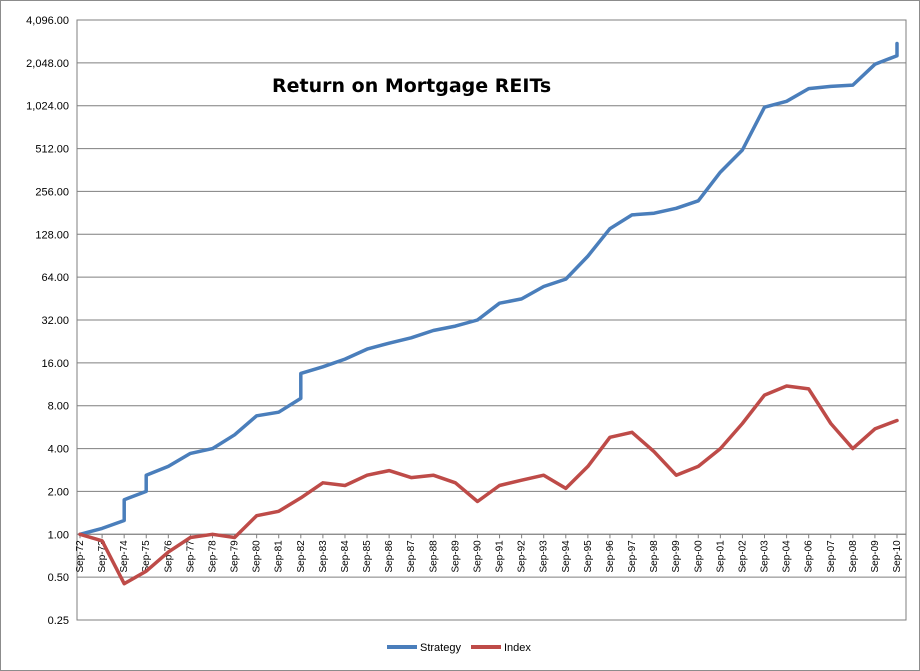  I want to click on x-tick-label: Sep-03, so click(765, 556).